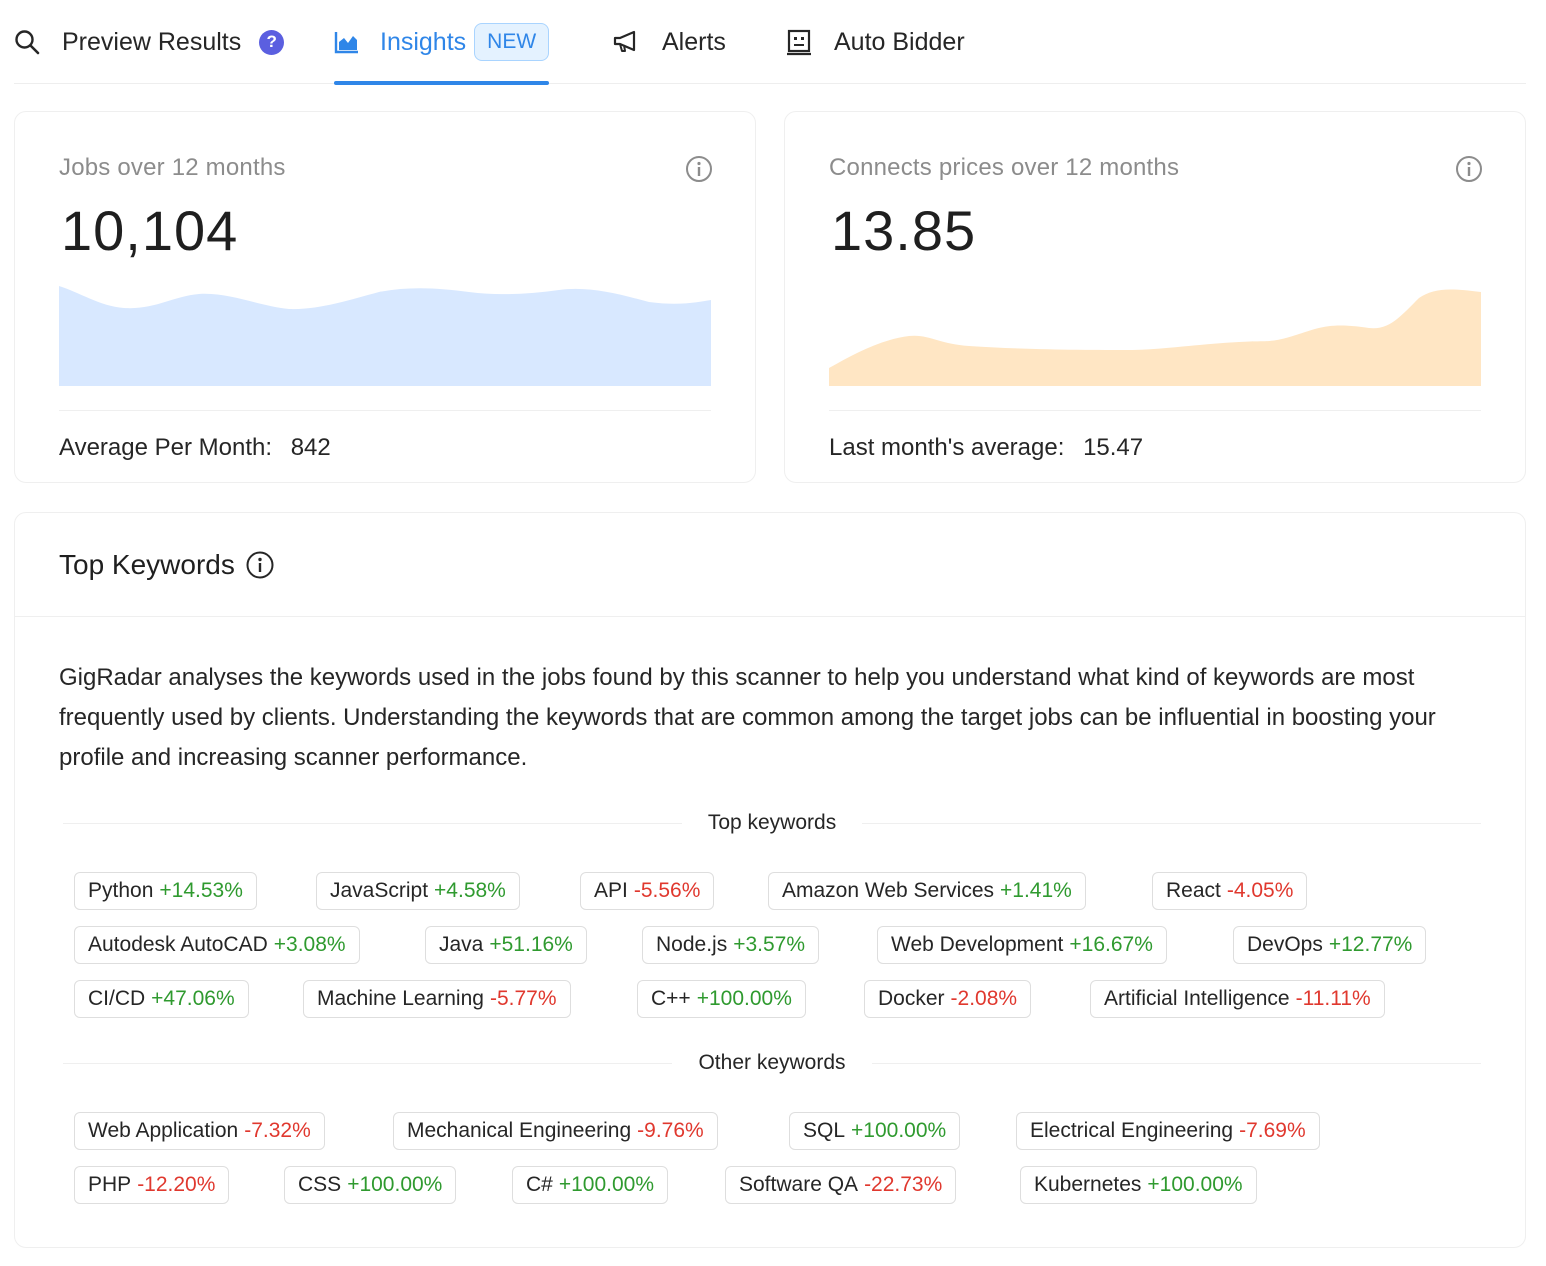 The width and height of the screenshot is (1546, 1266). What do you see at coordinates (1155, 337) in the screenshot?
I see `connects-sparkline` at bounding box center [1155, 337].